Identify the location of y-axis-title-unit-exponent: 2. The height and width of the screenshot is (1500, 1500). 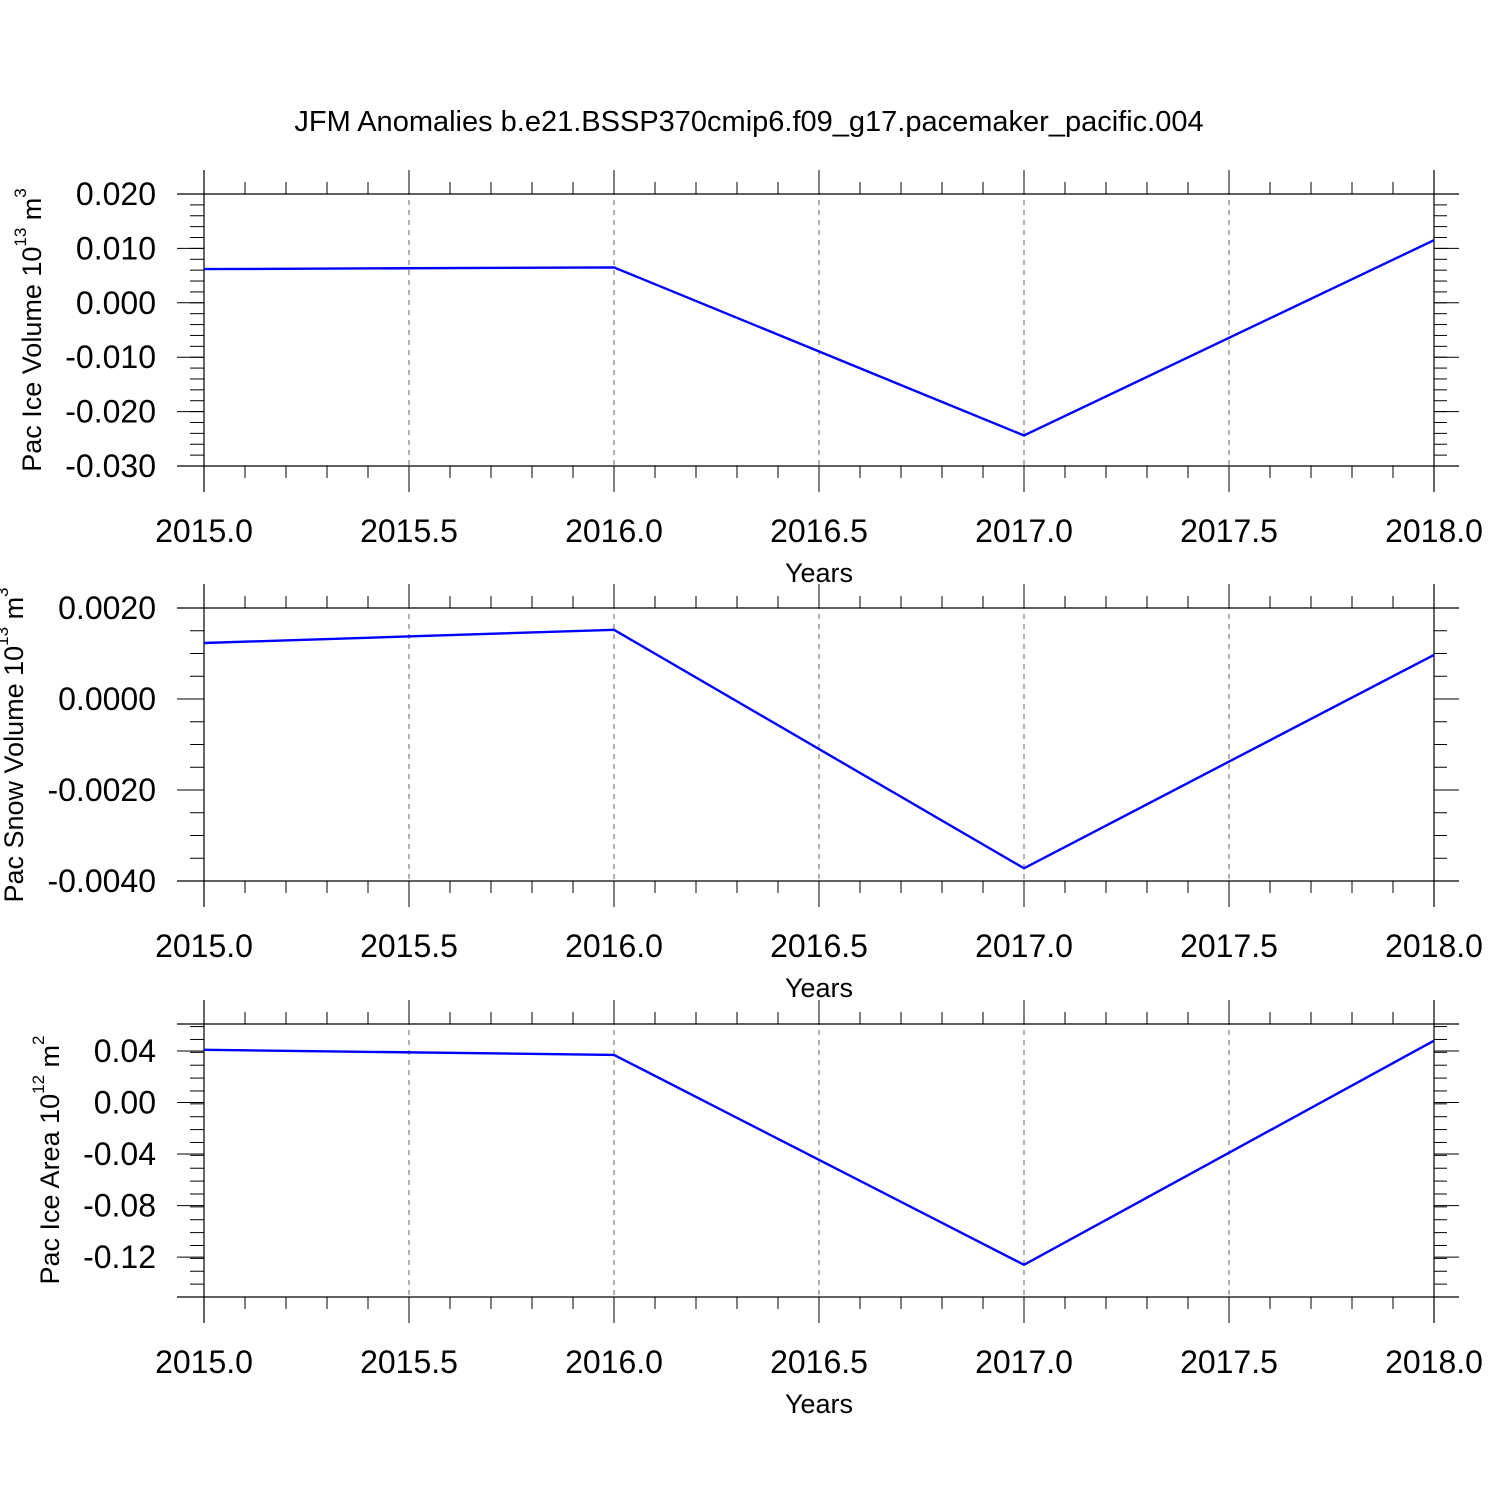
(38, 1039).